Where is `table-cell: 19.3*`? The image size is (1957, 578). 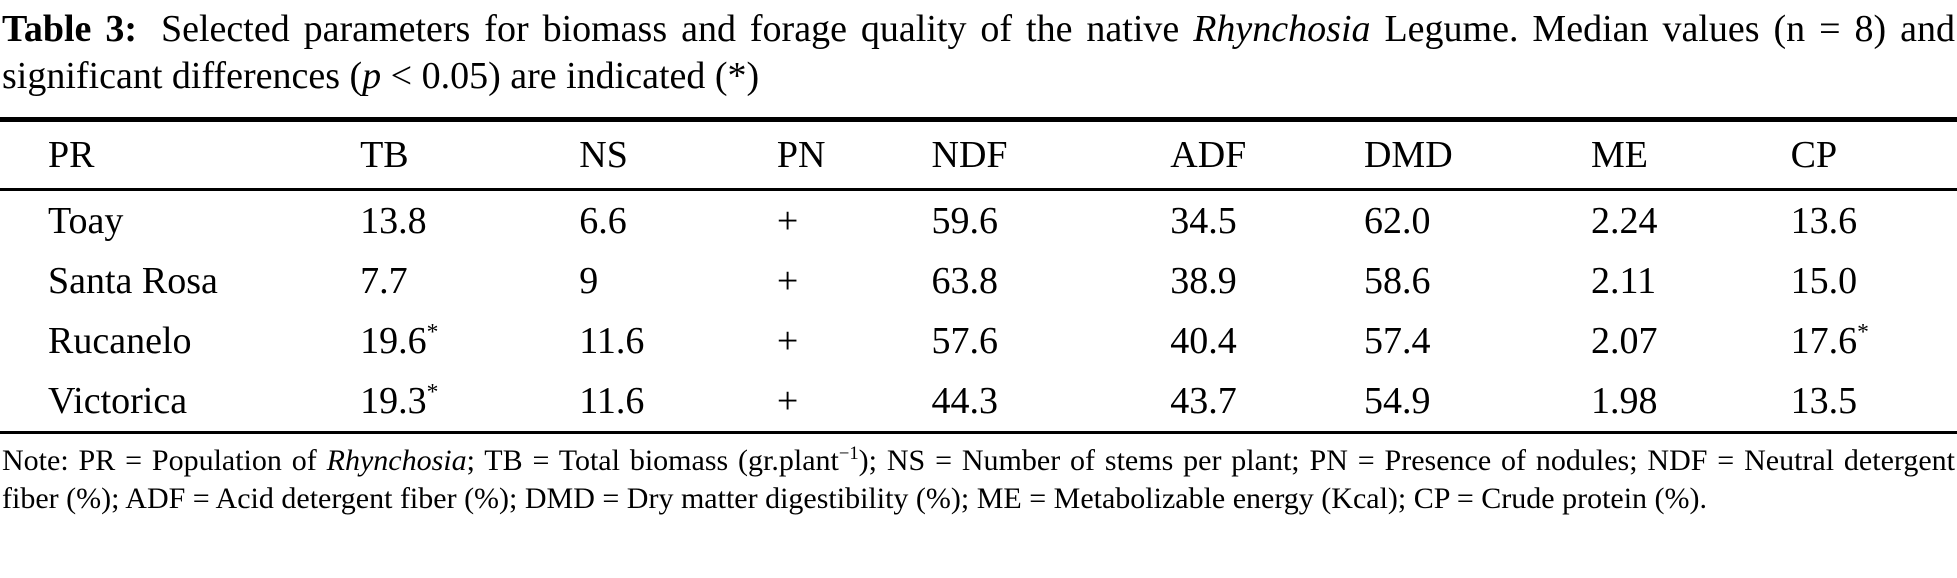 table-cell: 19.3* is located at coordinates (399, 400).